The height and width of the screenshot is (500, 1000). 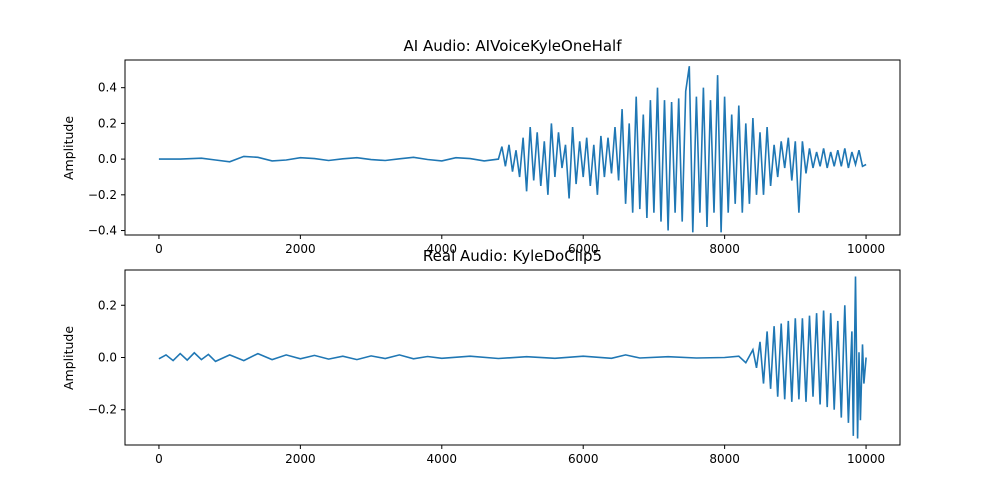 I want to click on chart-title: AI Audio: AIVoiceKyleOneHalf, so click(x=513, y=46).